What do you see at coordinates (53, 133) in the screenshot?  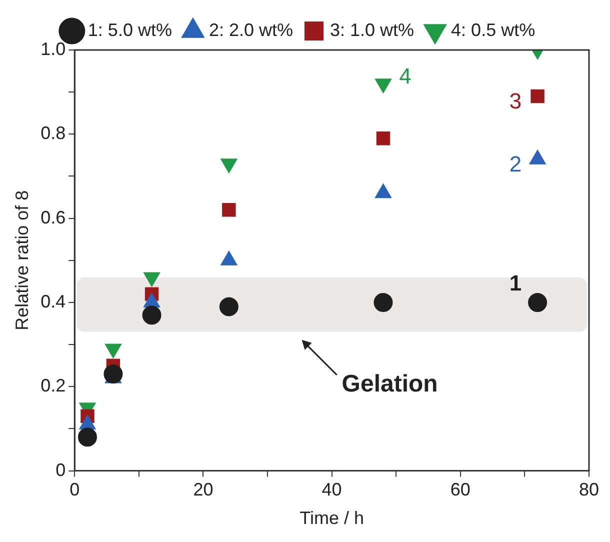 I see `y-tick-label: 0.8` at bounding box center [53, 133].